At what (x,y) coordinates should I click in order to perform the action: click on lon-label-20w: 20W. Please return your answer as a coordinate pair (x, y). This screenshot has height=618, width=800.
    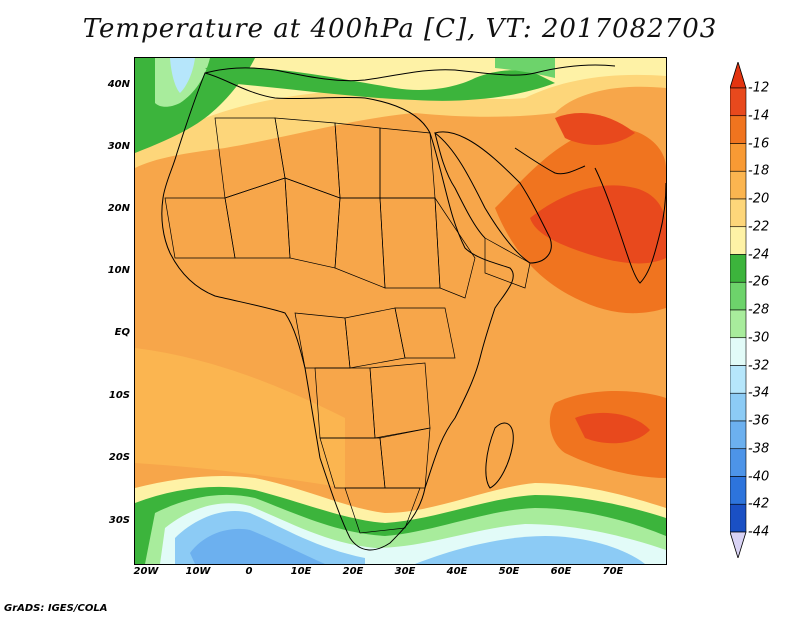
    Looking at the image, I should click on (146, 571).